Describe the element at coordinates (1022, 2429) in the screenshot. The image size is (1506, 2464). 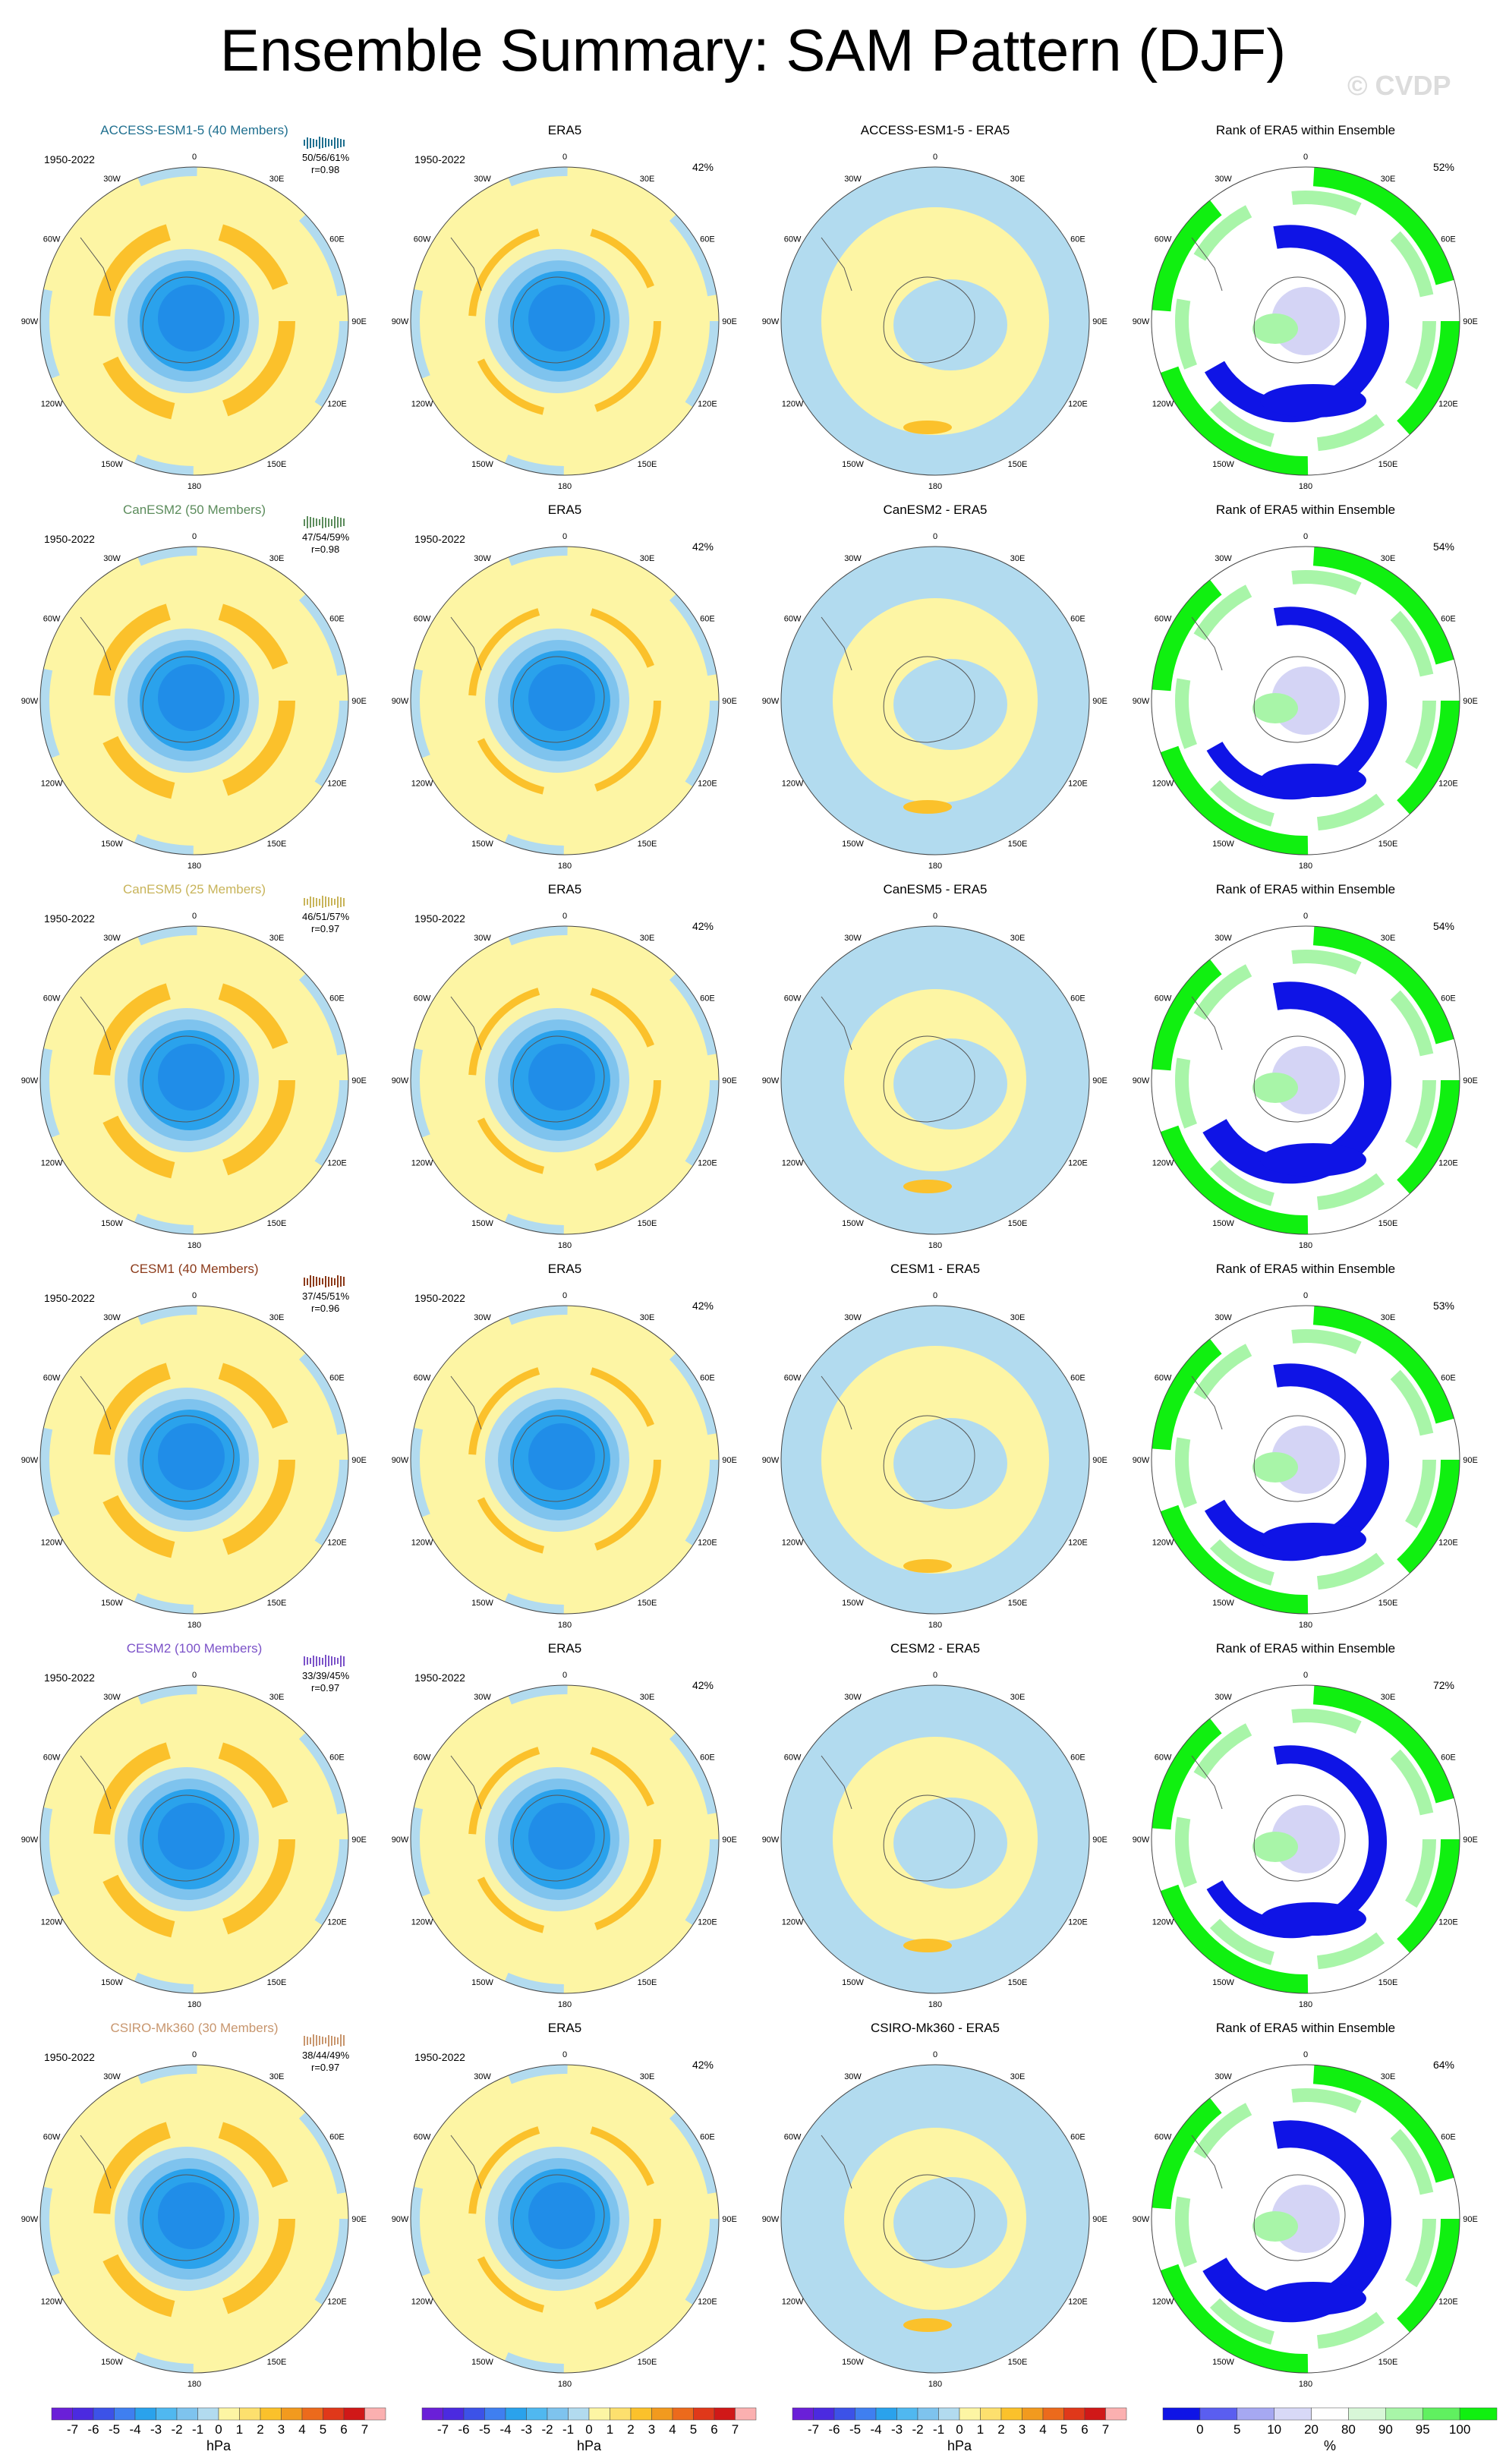
I see `colorbar-label: 3` at that location.